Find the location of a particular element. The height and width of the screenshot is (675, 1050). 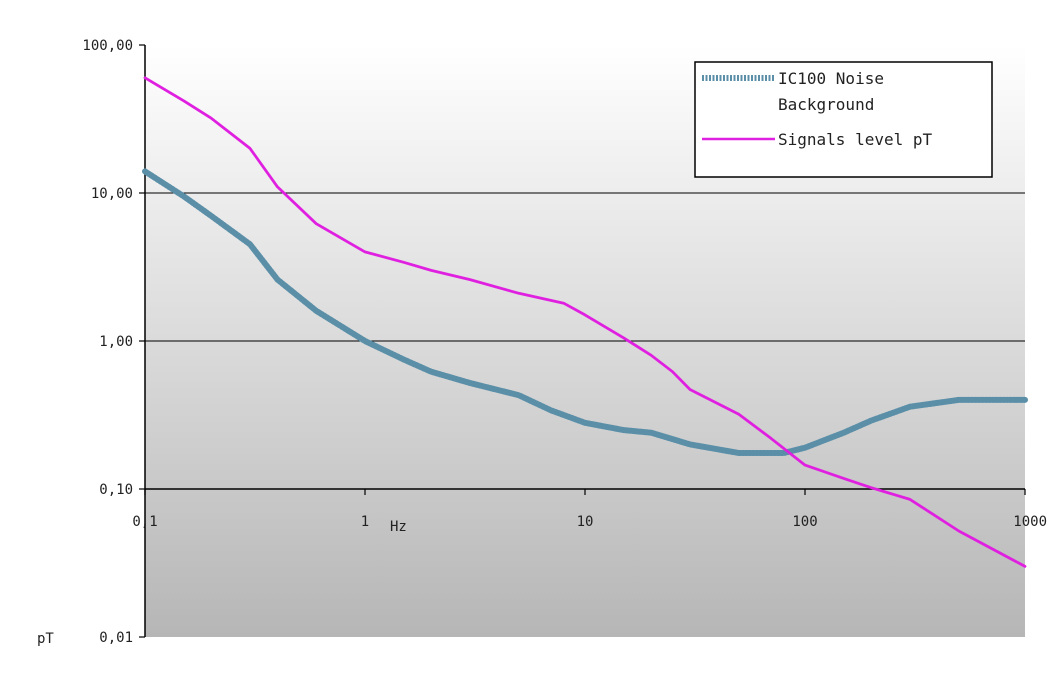

legend: IC100 Noise Background Signals level pT is located at coordinates (843, 119).